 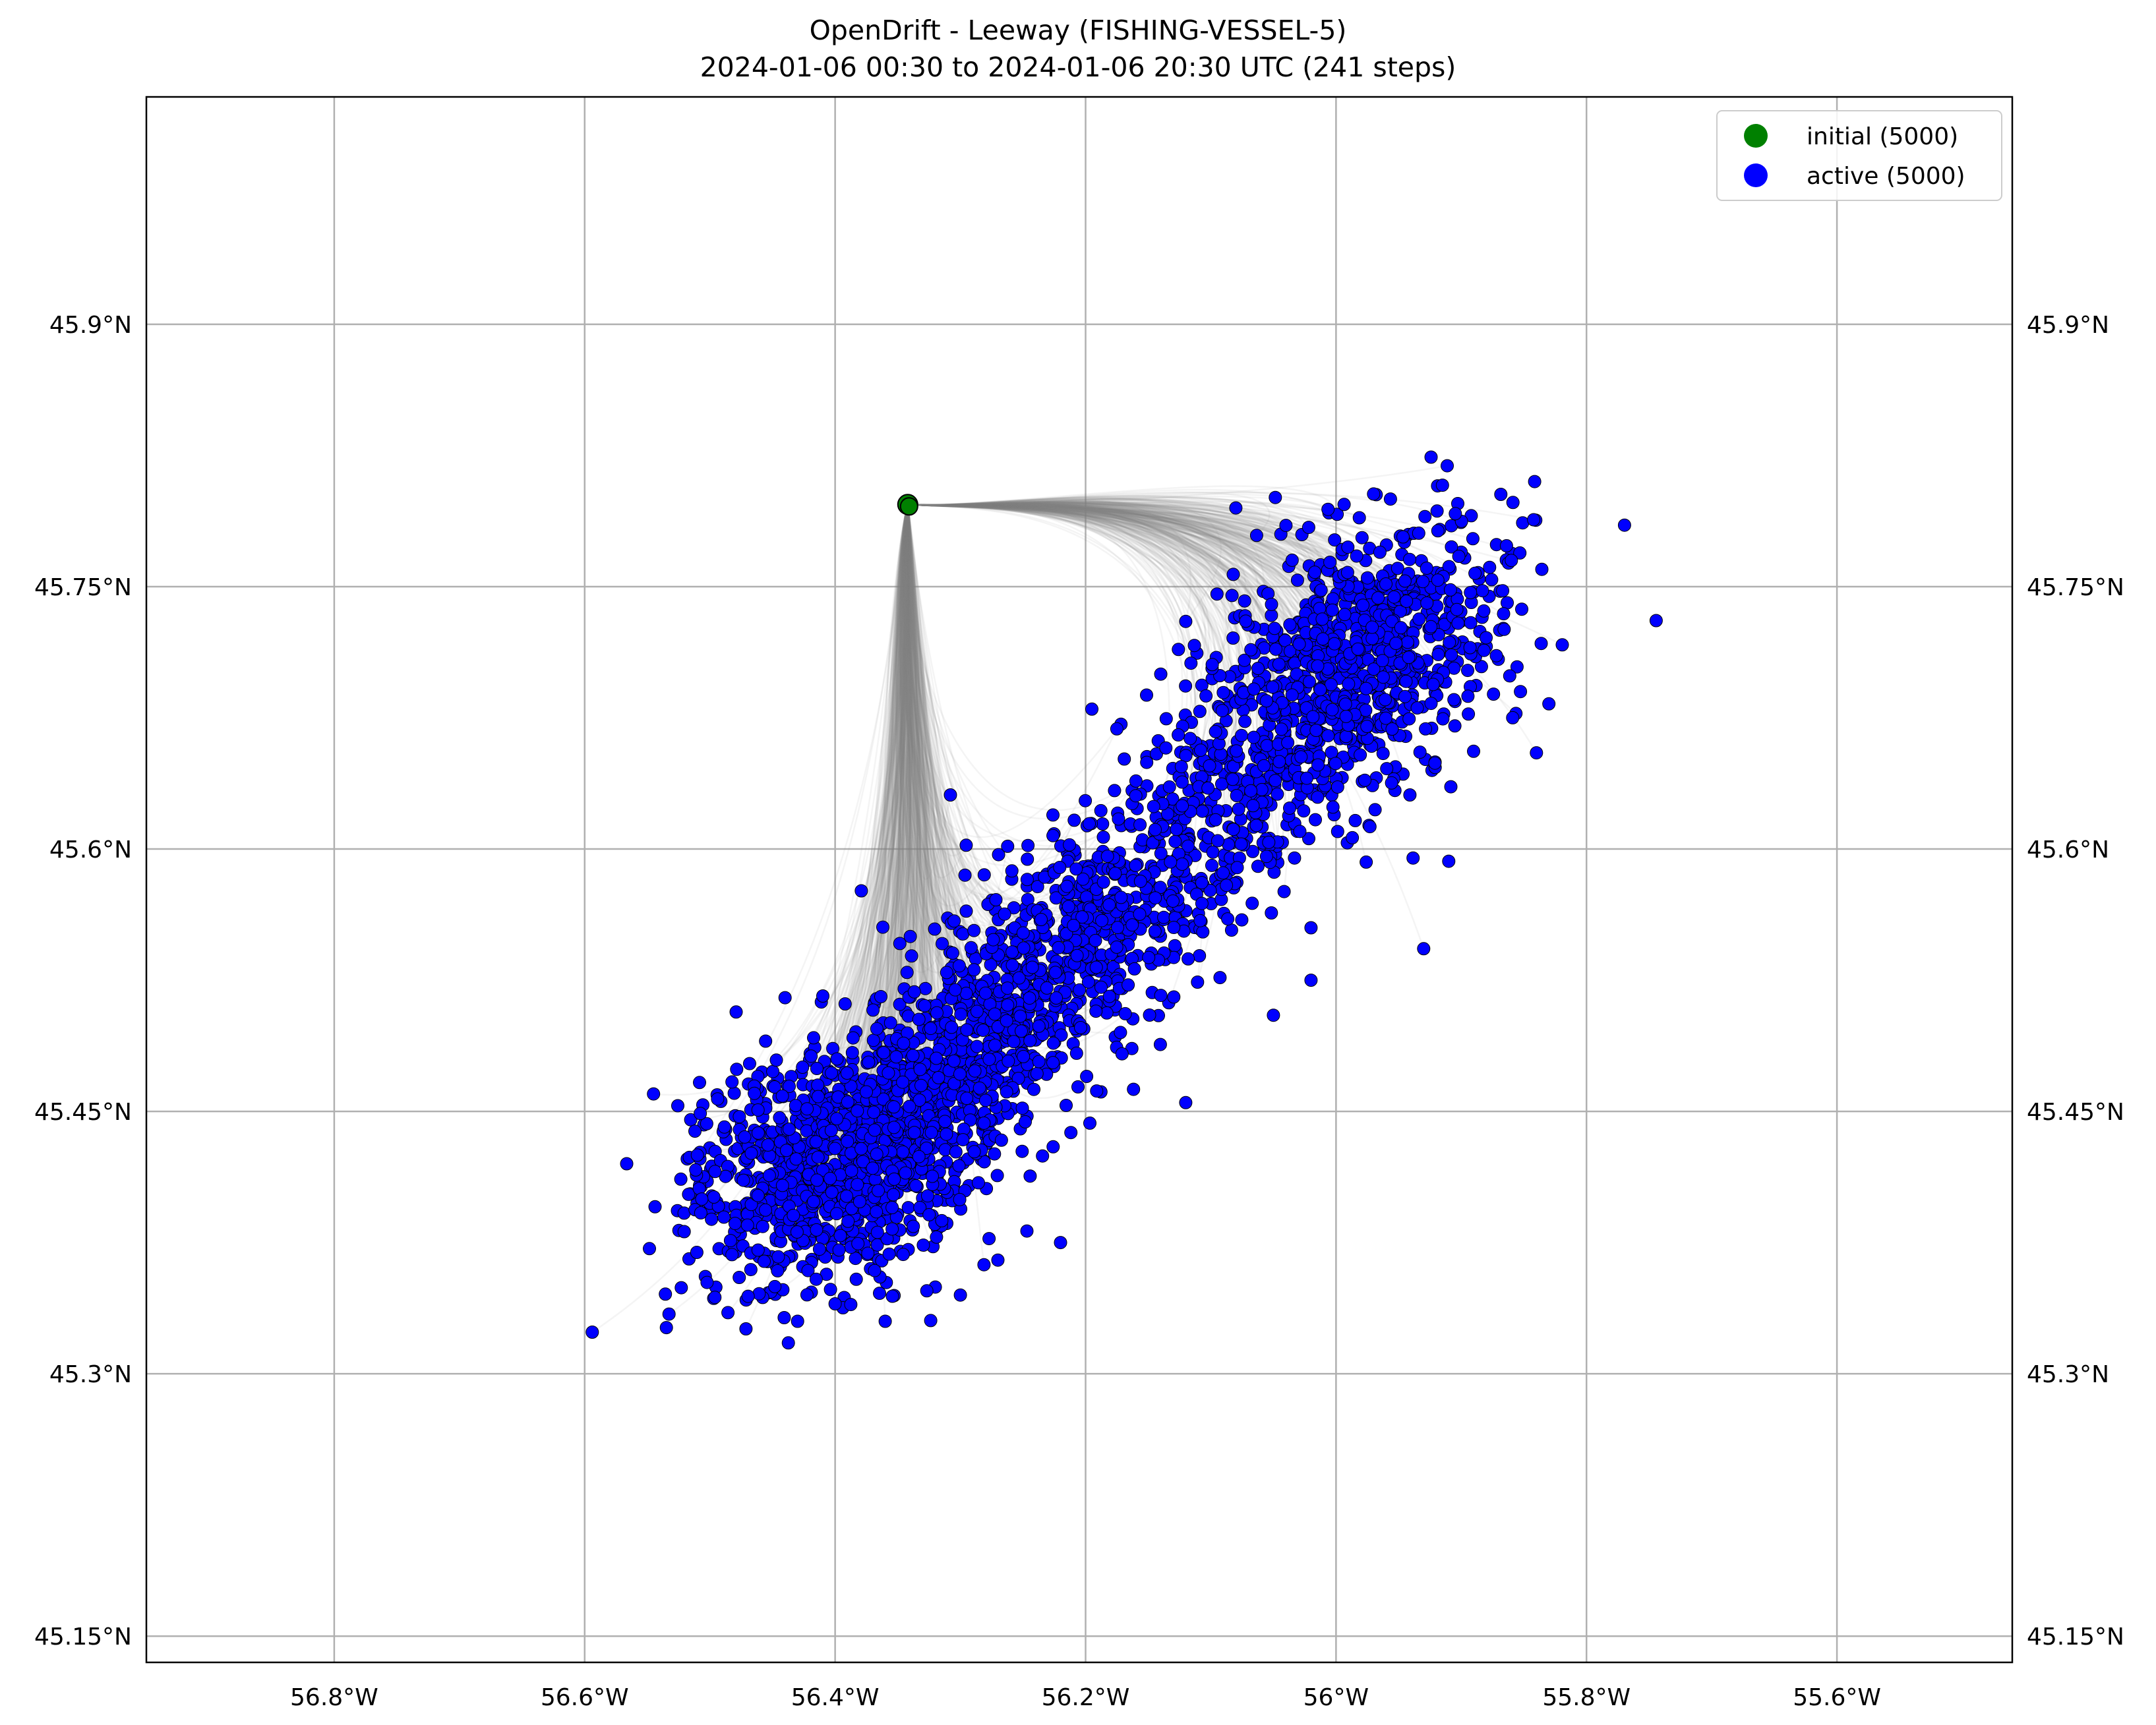 I want to click on chart-title: OpenDrift - Leeway (FISHING-VESSEL-5), so click(x=1078, y=30).